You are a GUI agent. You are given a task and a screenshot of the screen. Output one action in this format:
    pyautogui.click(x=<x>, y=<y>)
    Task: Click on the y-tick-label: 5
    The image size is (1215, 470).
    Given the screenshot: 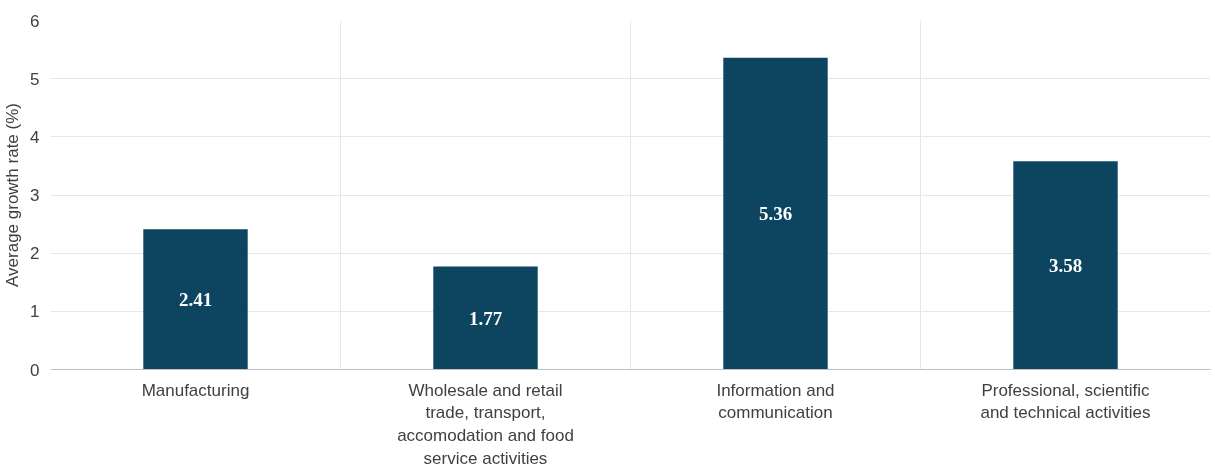 What is the action you would take?
    pyautogui.click(x=35, y=79)
    